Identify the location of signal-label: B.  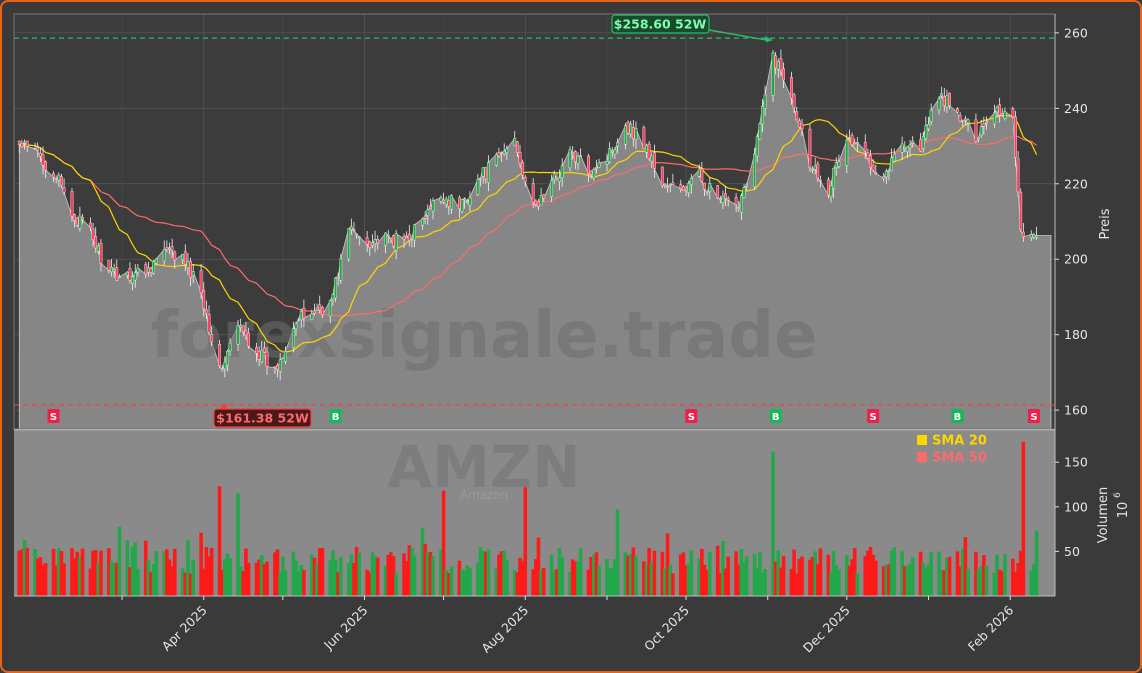
(776, 417).